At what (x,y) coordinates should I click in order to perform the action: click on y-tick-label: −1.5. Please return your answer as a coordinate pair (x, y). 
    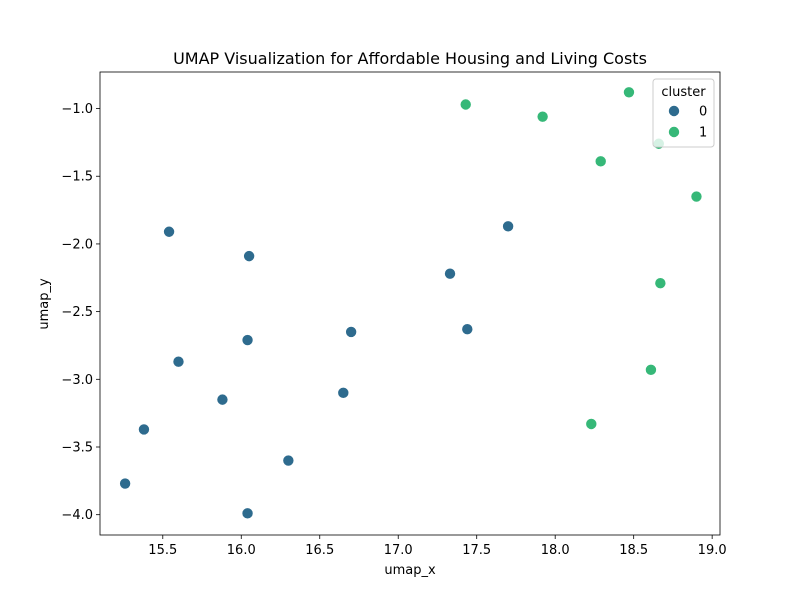
    Looking at the image, I should click on (77, 177).